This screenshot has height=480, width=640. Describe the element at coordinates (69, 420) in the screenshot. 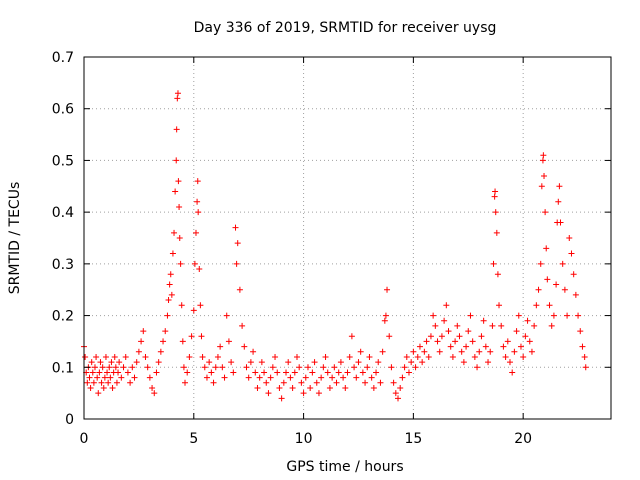

I see `y-tick-label: 0` at that location.